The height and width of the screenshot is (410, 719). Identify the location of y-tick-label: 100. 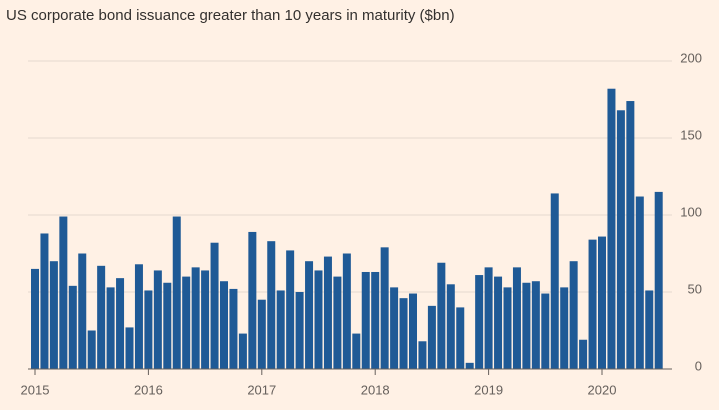
(691, 211).